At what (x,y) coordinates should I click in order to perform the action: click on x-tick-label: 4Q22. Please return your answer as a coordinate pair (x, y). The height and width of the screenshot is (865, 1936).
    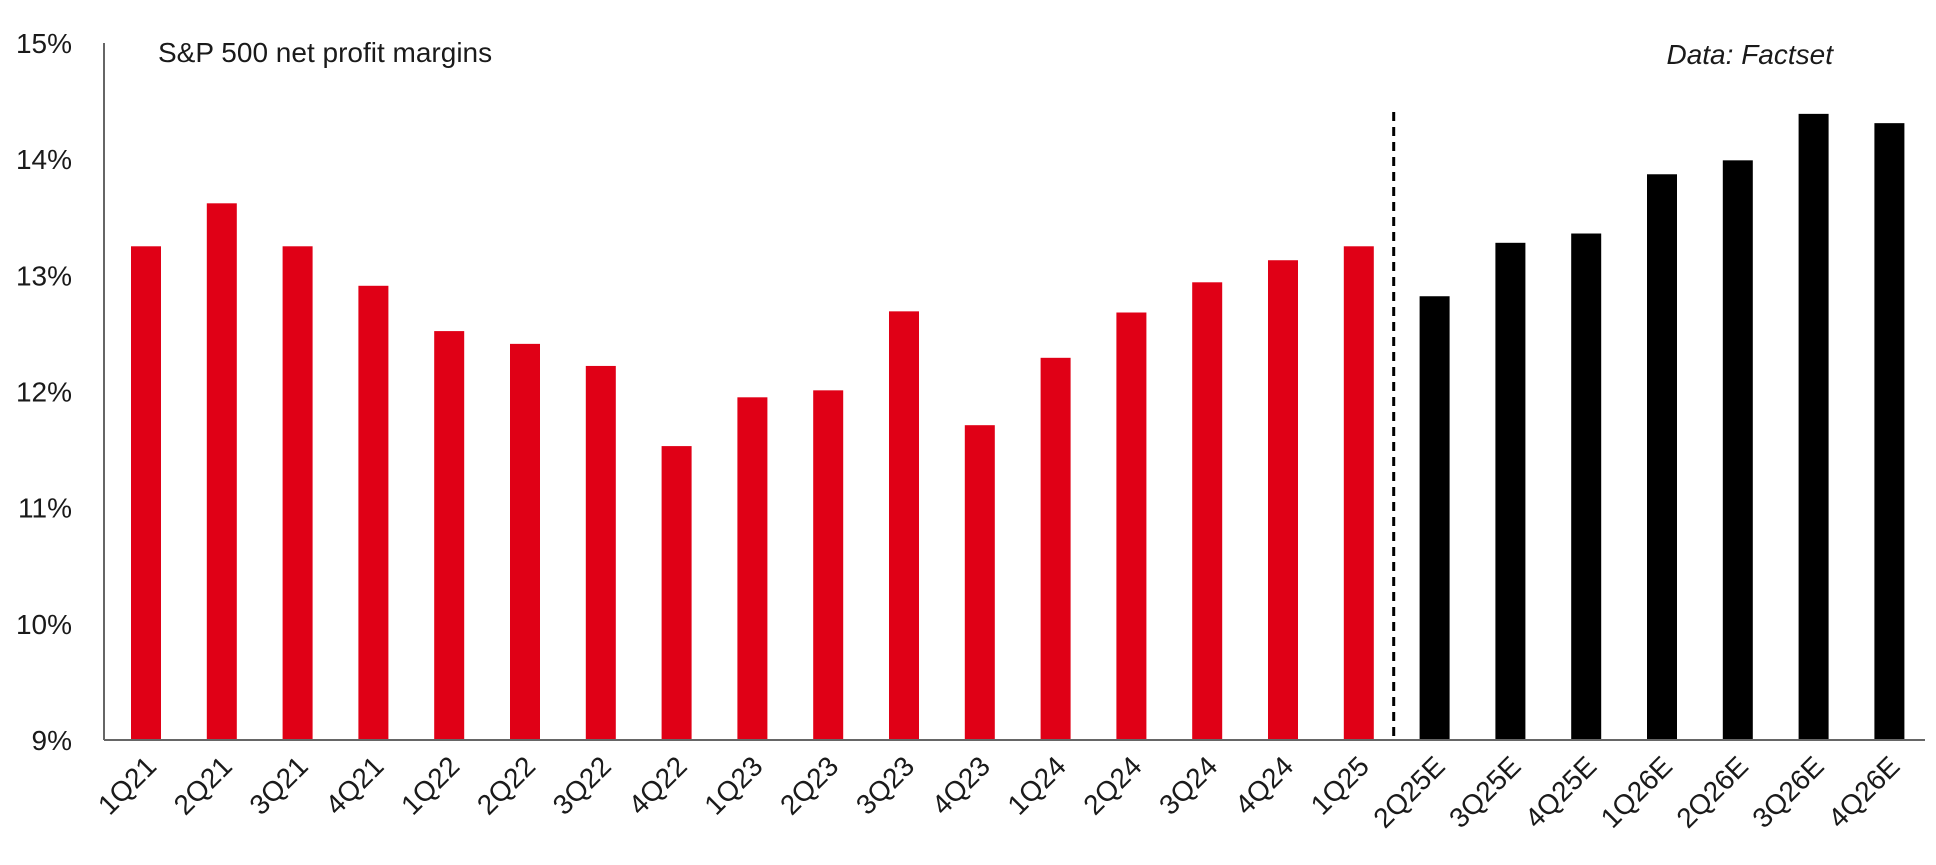
    Looking at the image, I should click on (657, 785).